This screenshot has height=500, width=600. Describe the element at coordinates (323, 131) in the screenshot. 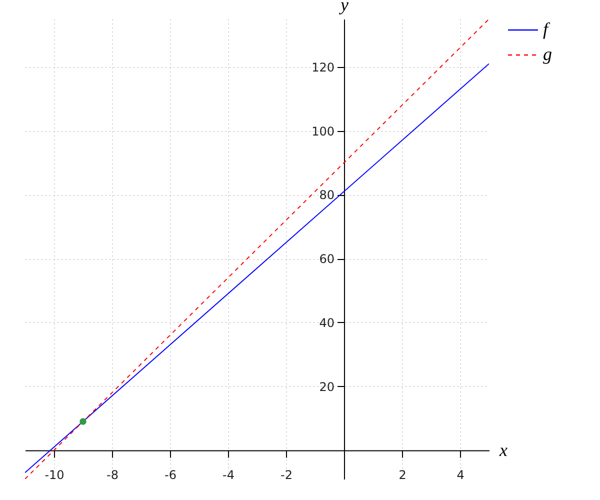

I see `y-tick-label: 100` at that location.